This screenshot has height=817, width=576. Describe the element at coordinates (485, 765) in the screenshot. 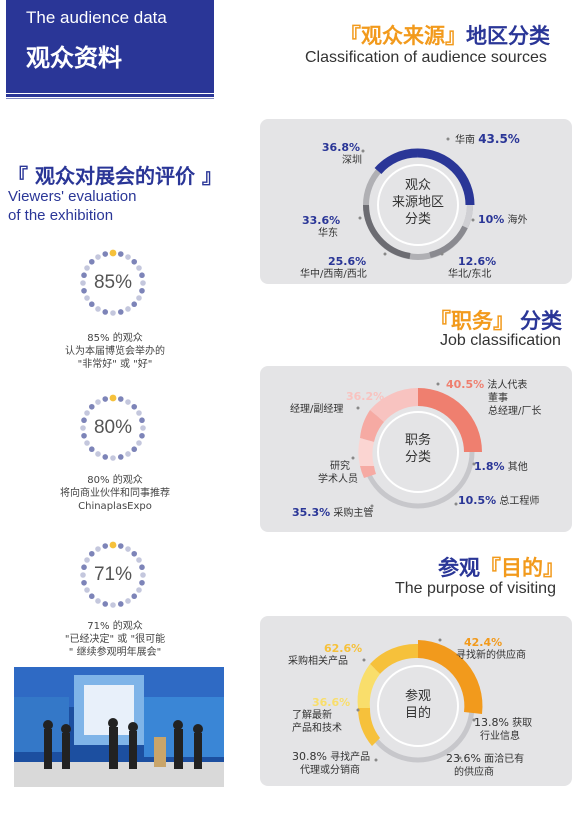

I see `purpose-item-existing-supplier: 23.6% 面洽已有 的供应商` at that location.